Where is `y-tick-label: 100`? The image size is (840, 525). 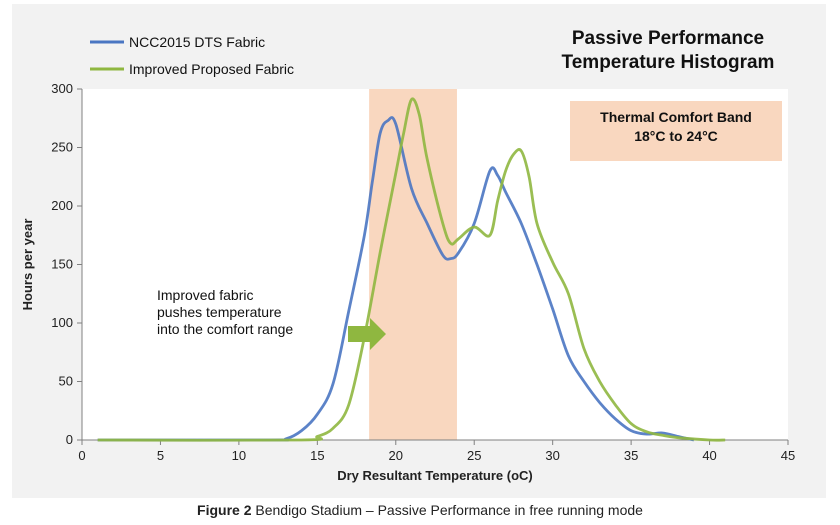
y-tick-label: 100 is located at coordinates (62, 322).